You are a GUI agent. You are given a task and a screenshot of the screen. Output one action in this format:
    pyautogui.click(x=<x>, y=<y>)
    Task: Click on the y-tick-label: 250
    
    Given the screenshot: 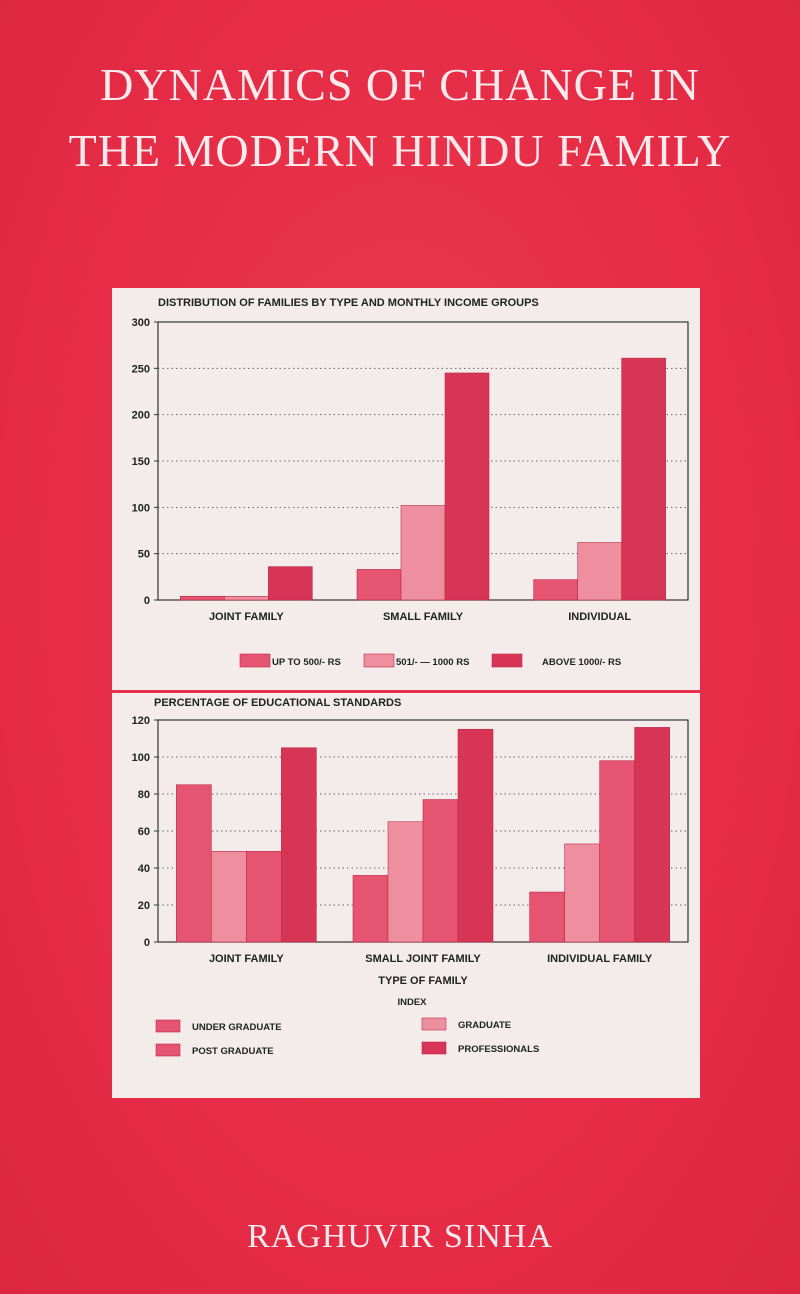 What is the action you would take?
    pyautogui.click(x=141, y=369)
    